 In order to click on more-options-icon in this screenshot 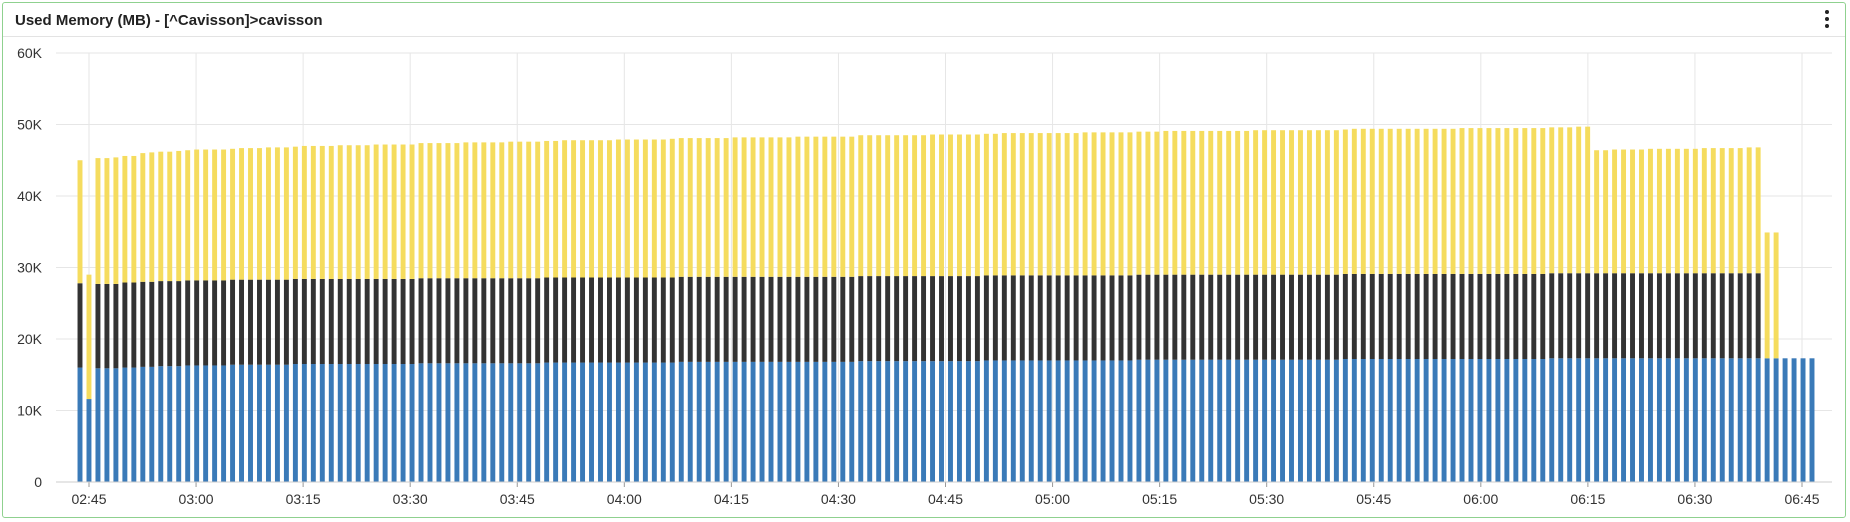, I will do `click(1827, 19)`.